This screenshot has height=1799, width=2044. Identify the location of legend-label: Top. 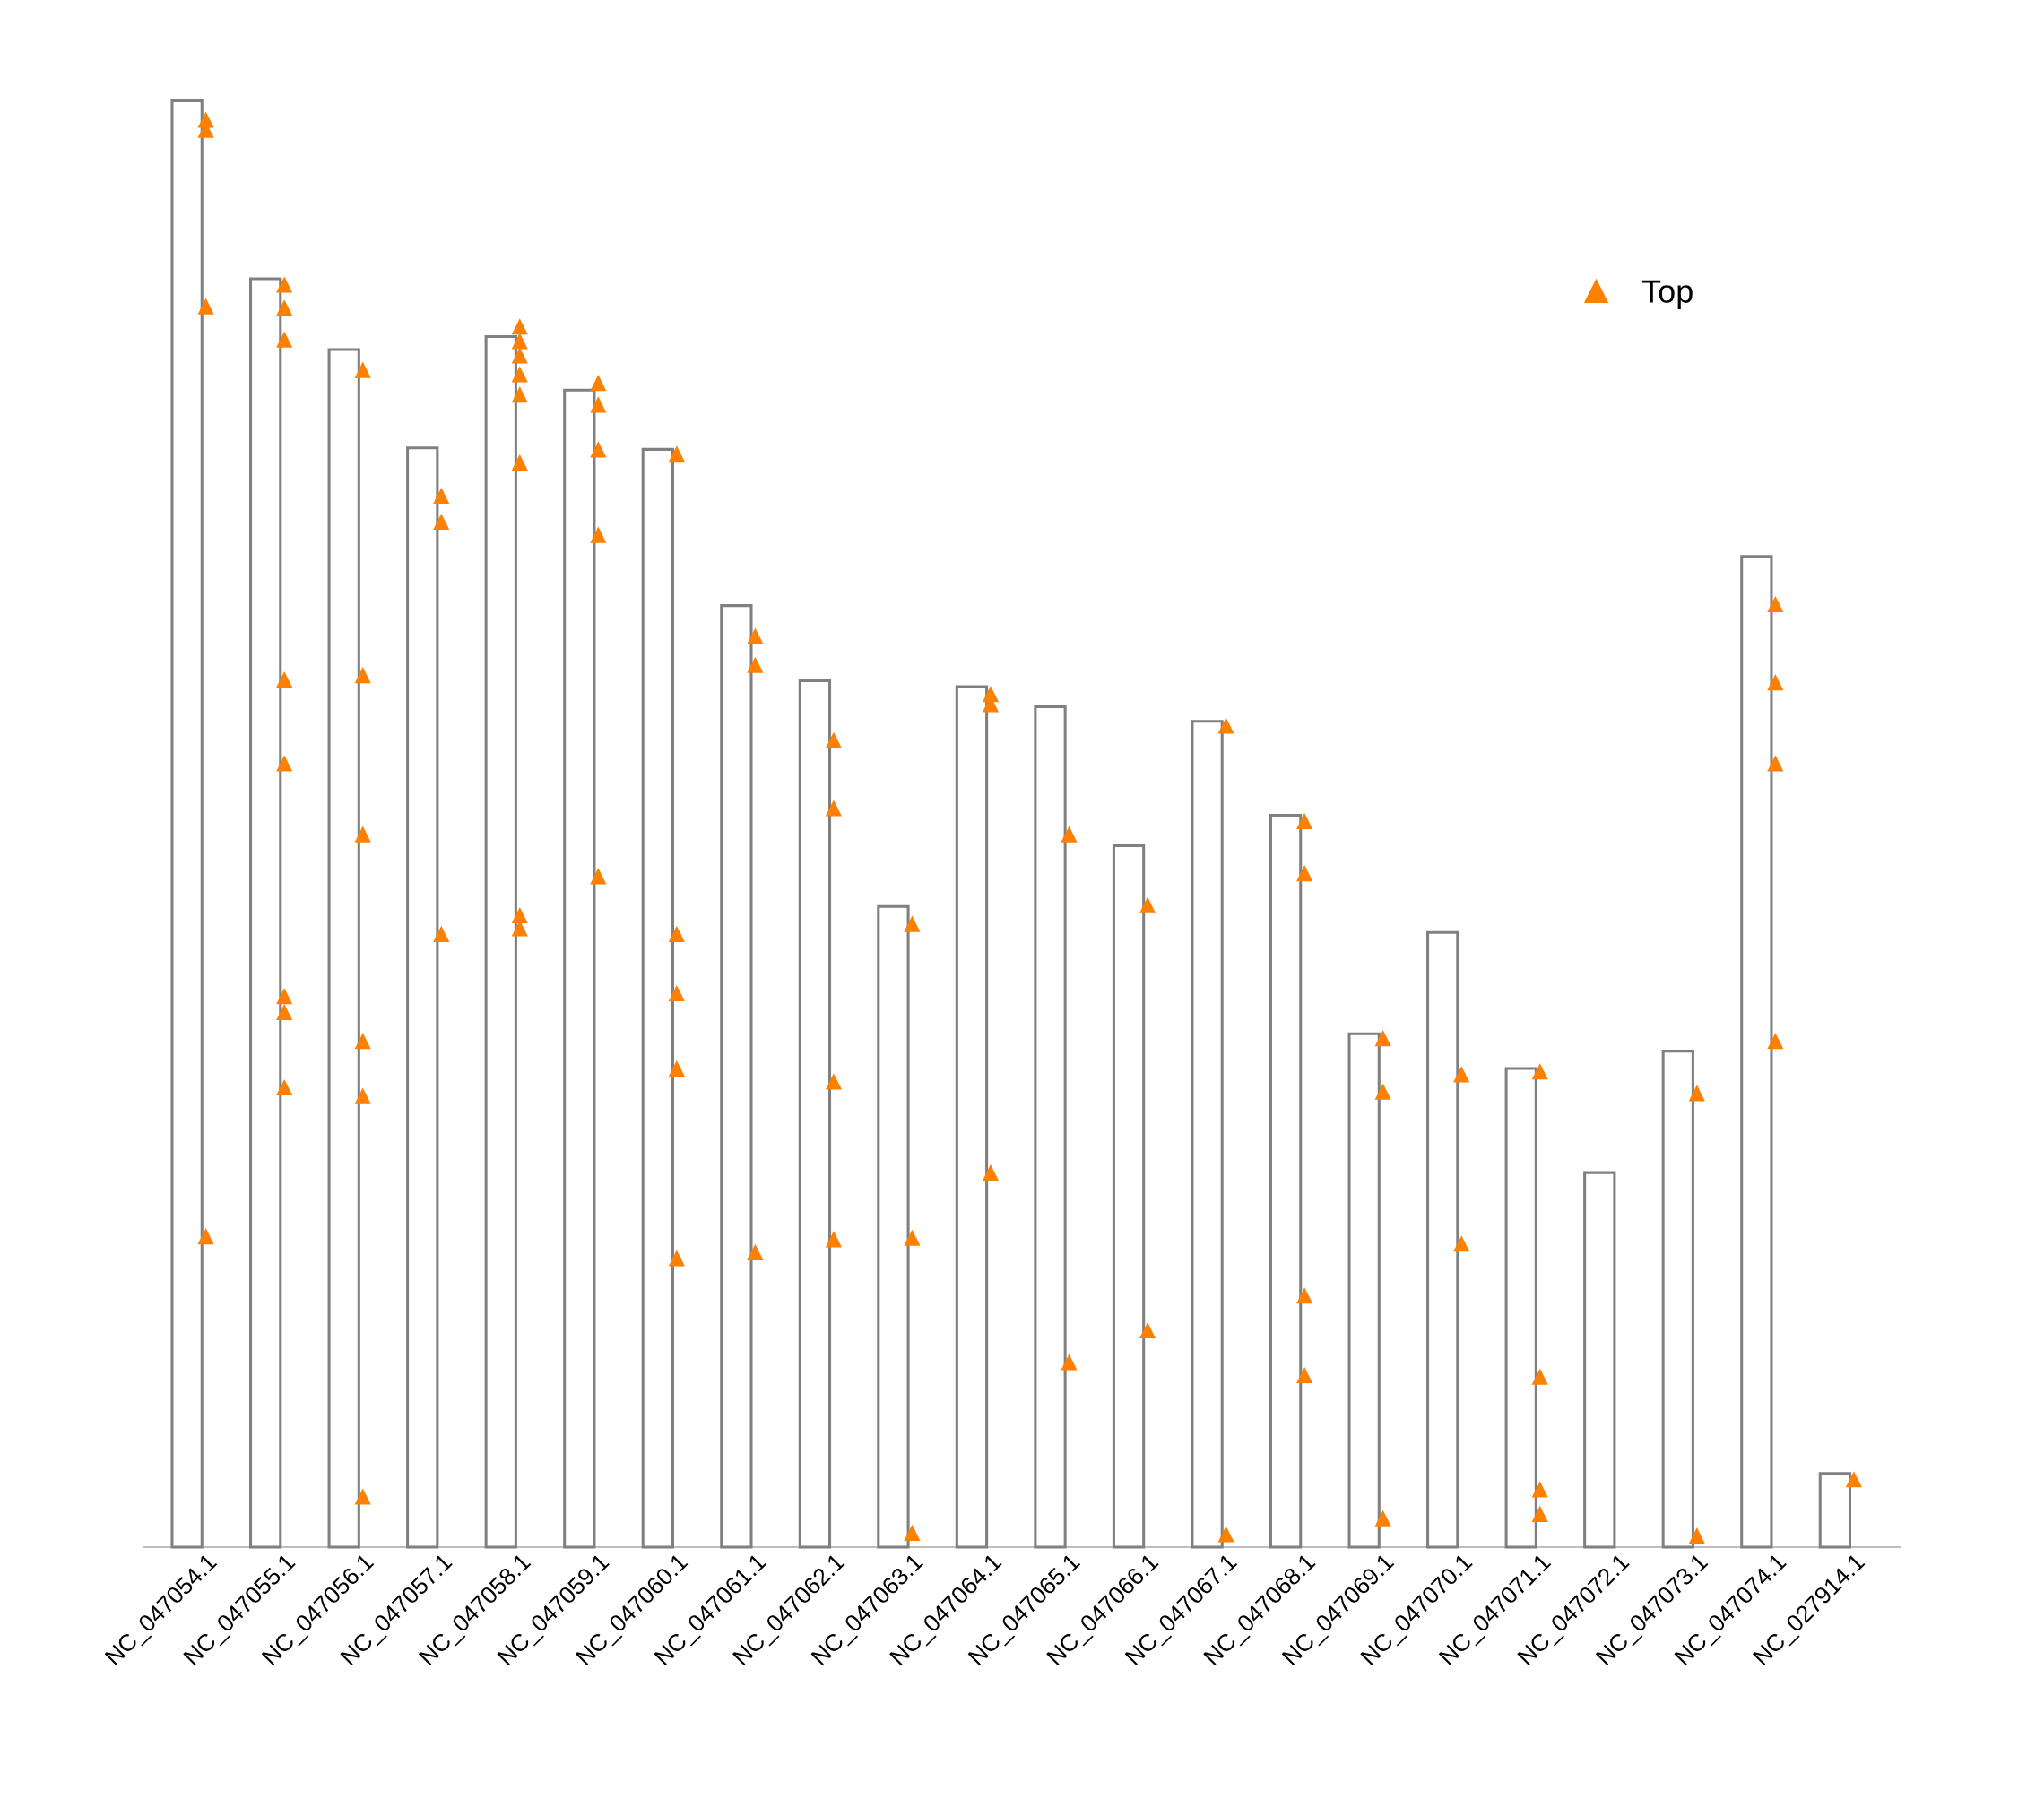
(1667, 295).